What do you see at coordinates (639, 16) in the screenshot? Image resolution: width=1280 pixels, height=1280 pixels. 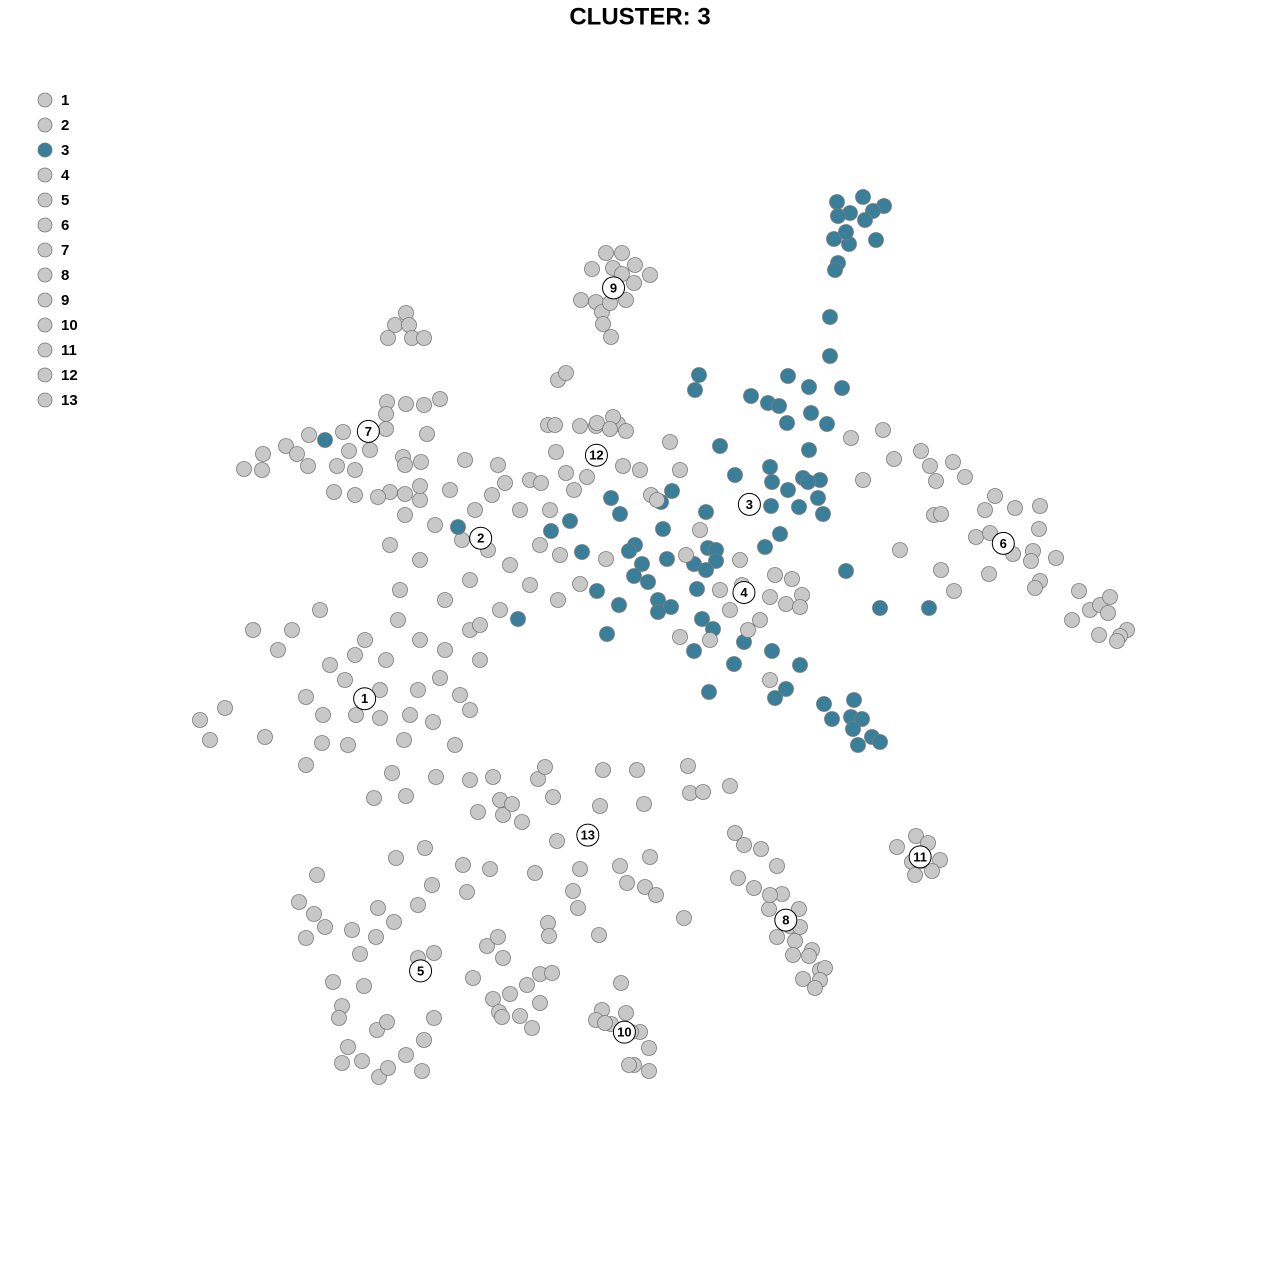 I see `chart-title: CLUSTER: 3` at bounding box center [639, 16].